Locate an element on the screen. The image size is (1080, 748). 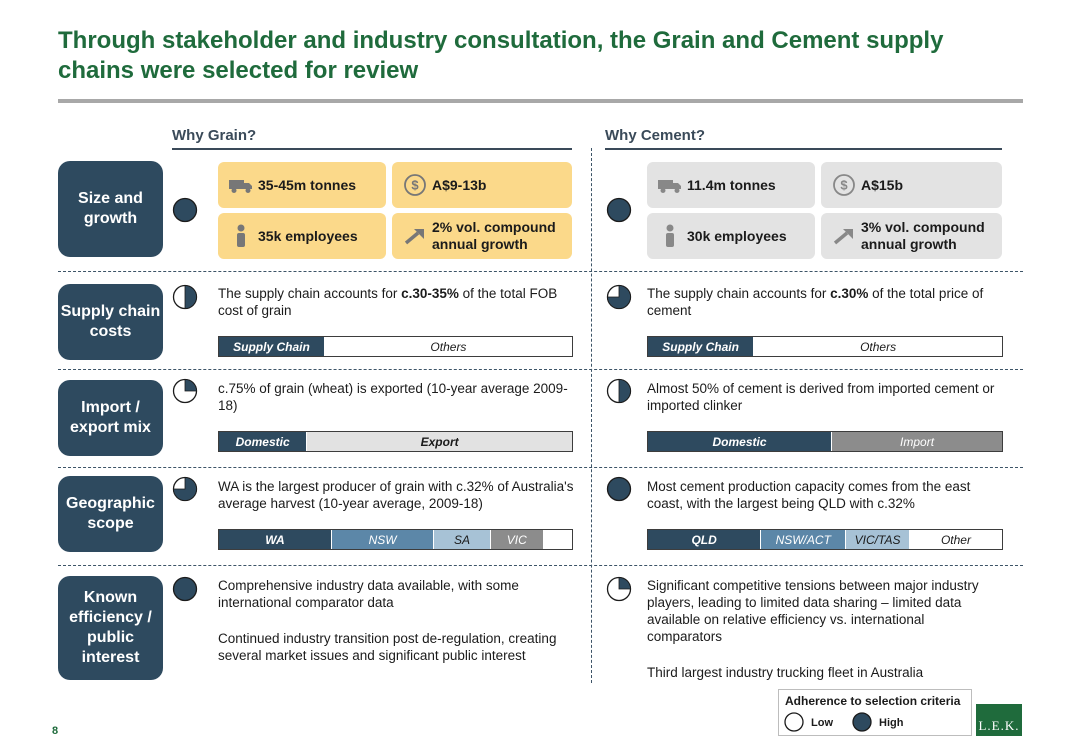
grain-tonnes-tile: 35-45m tonnes is located at coordinates (302, 185).